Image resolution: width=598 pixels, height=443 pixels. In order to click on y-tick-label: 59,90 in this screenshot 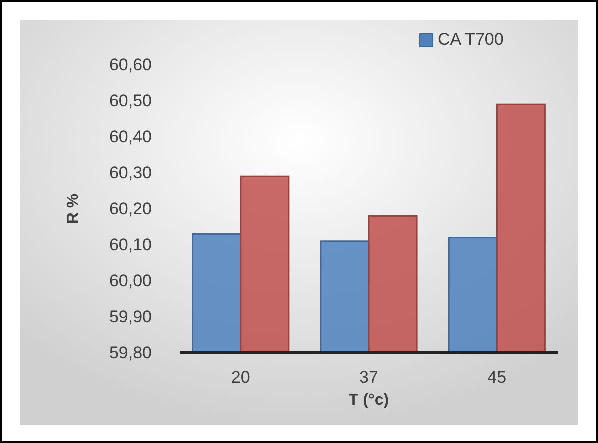, I will do `click(130, 316)`.